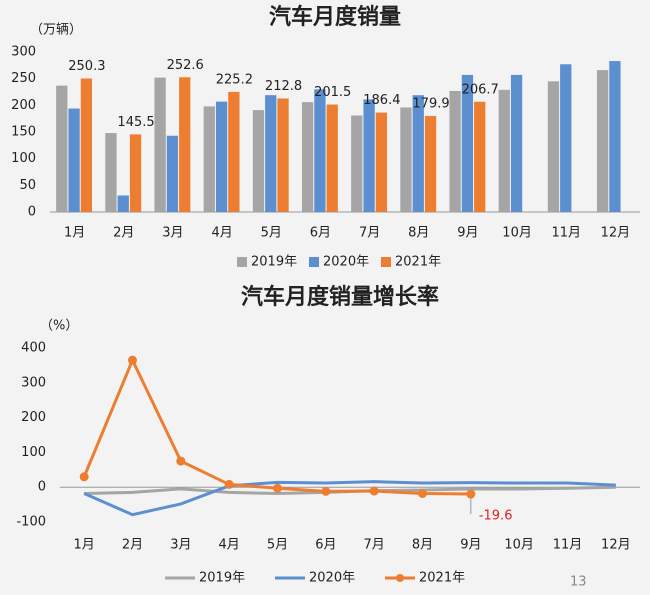 This screenshot has height=595, width=650. Describe the element at coordinates (283, 86) in the screenshot. I see `data-label: 212.8` at that location.